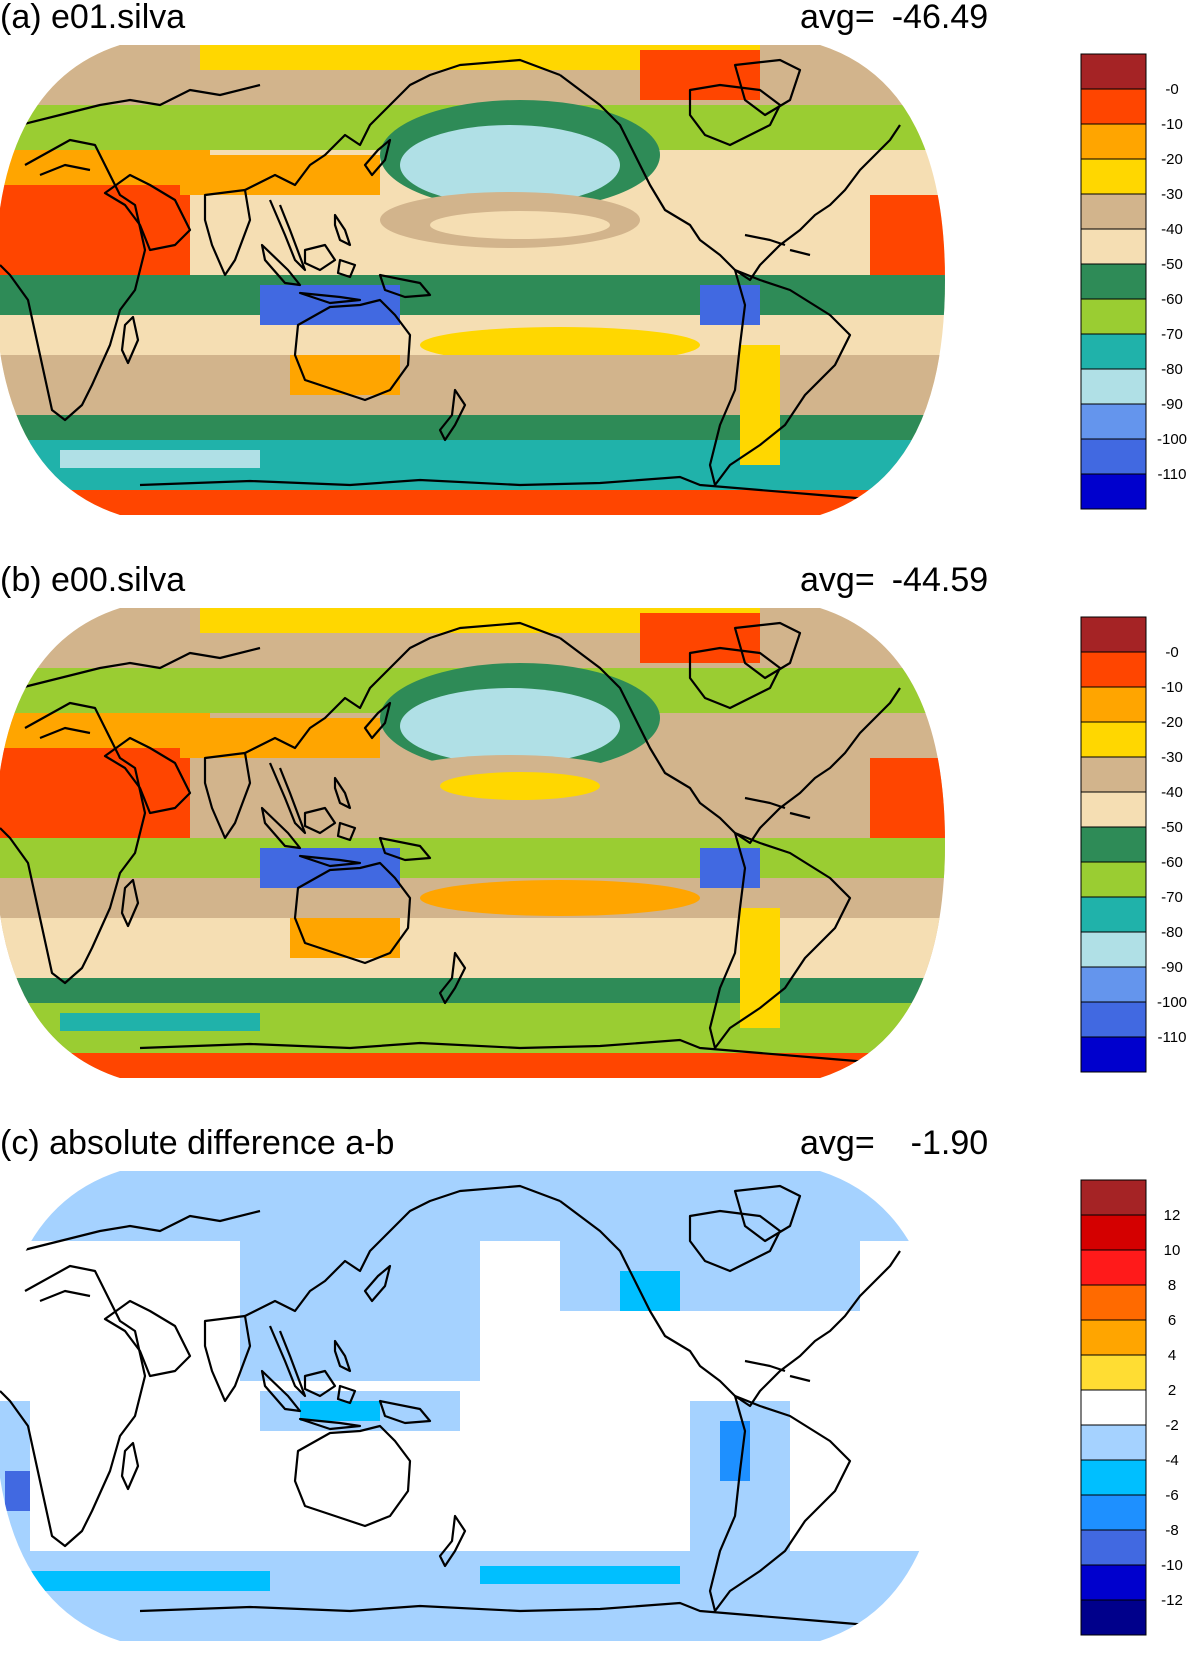 Image resolution: width=1191 pixels, height=1677 pixels. What do you see at coordinates (93, 18) in the screenshot?
I see `panel-title: (a) e01.silva` at bounding box center [93, 18].